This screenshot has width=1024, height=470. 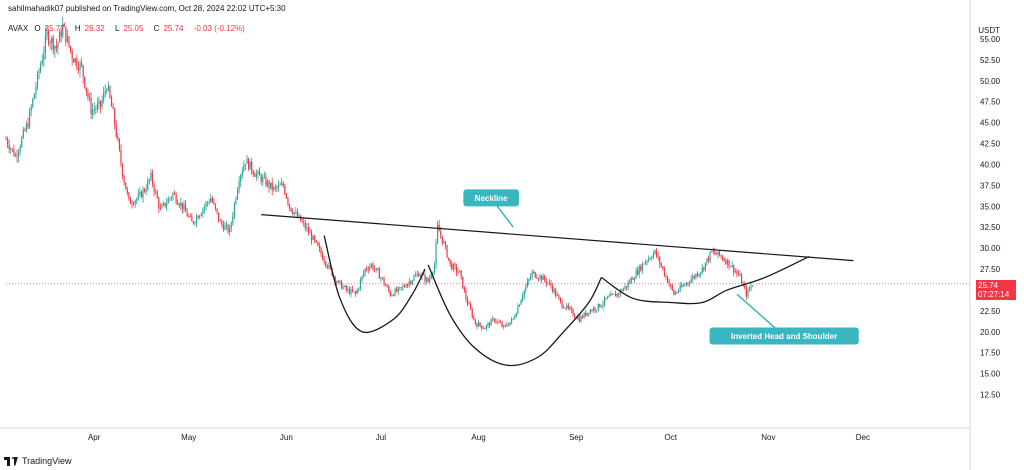 I want to click on currency-label: USDT, so click(x=989, y=30).